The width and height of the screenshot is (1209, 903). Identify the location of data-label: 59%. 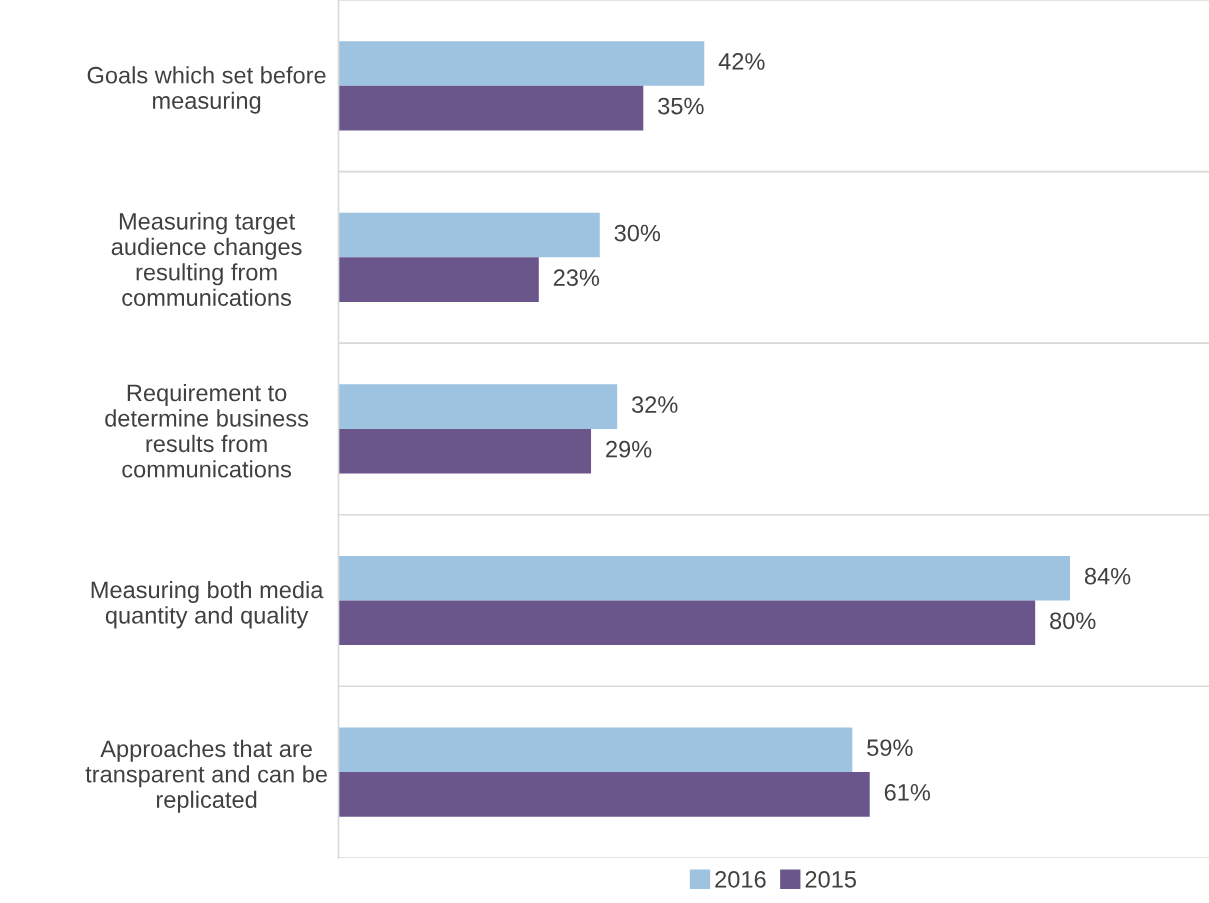
(890, 748).